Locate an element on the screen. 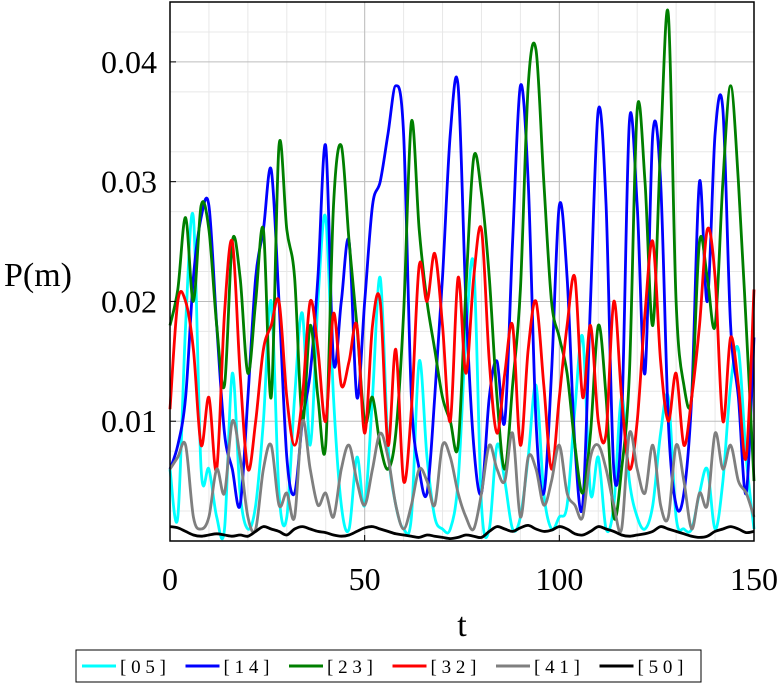 This screenshot has width=781, height=687. legend-label-3: [ 3 2 ] is located at coordinates (454, 667).